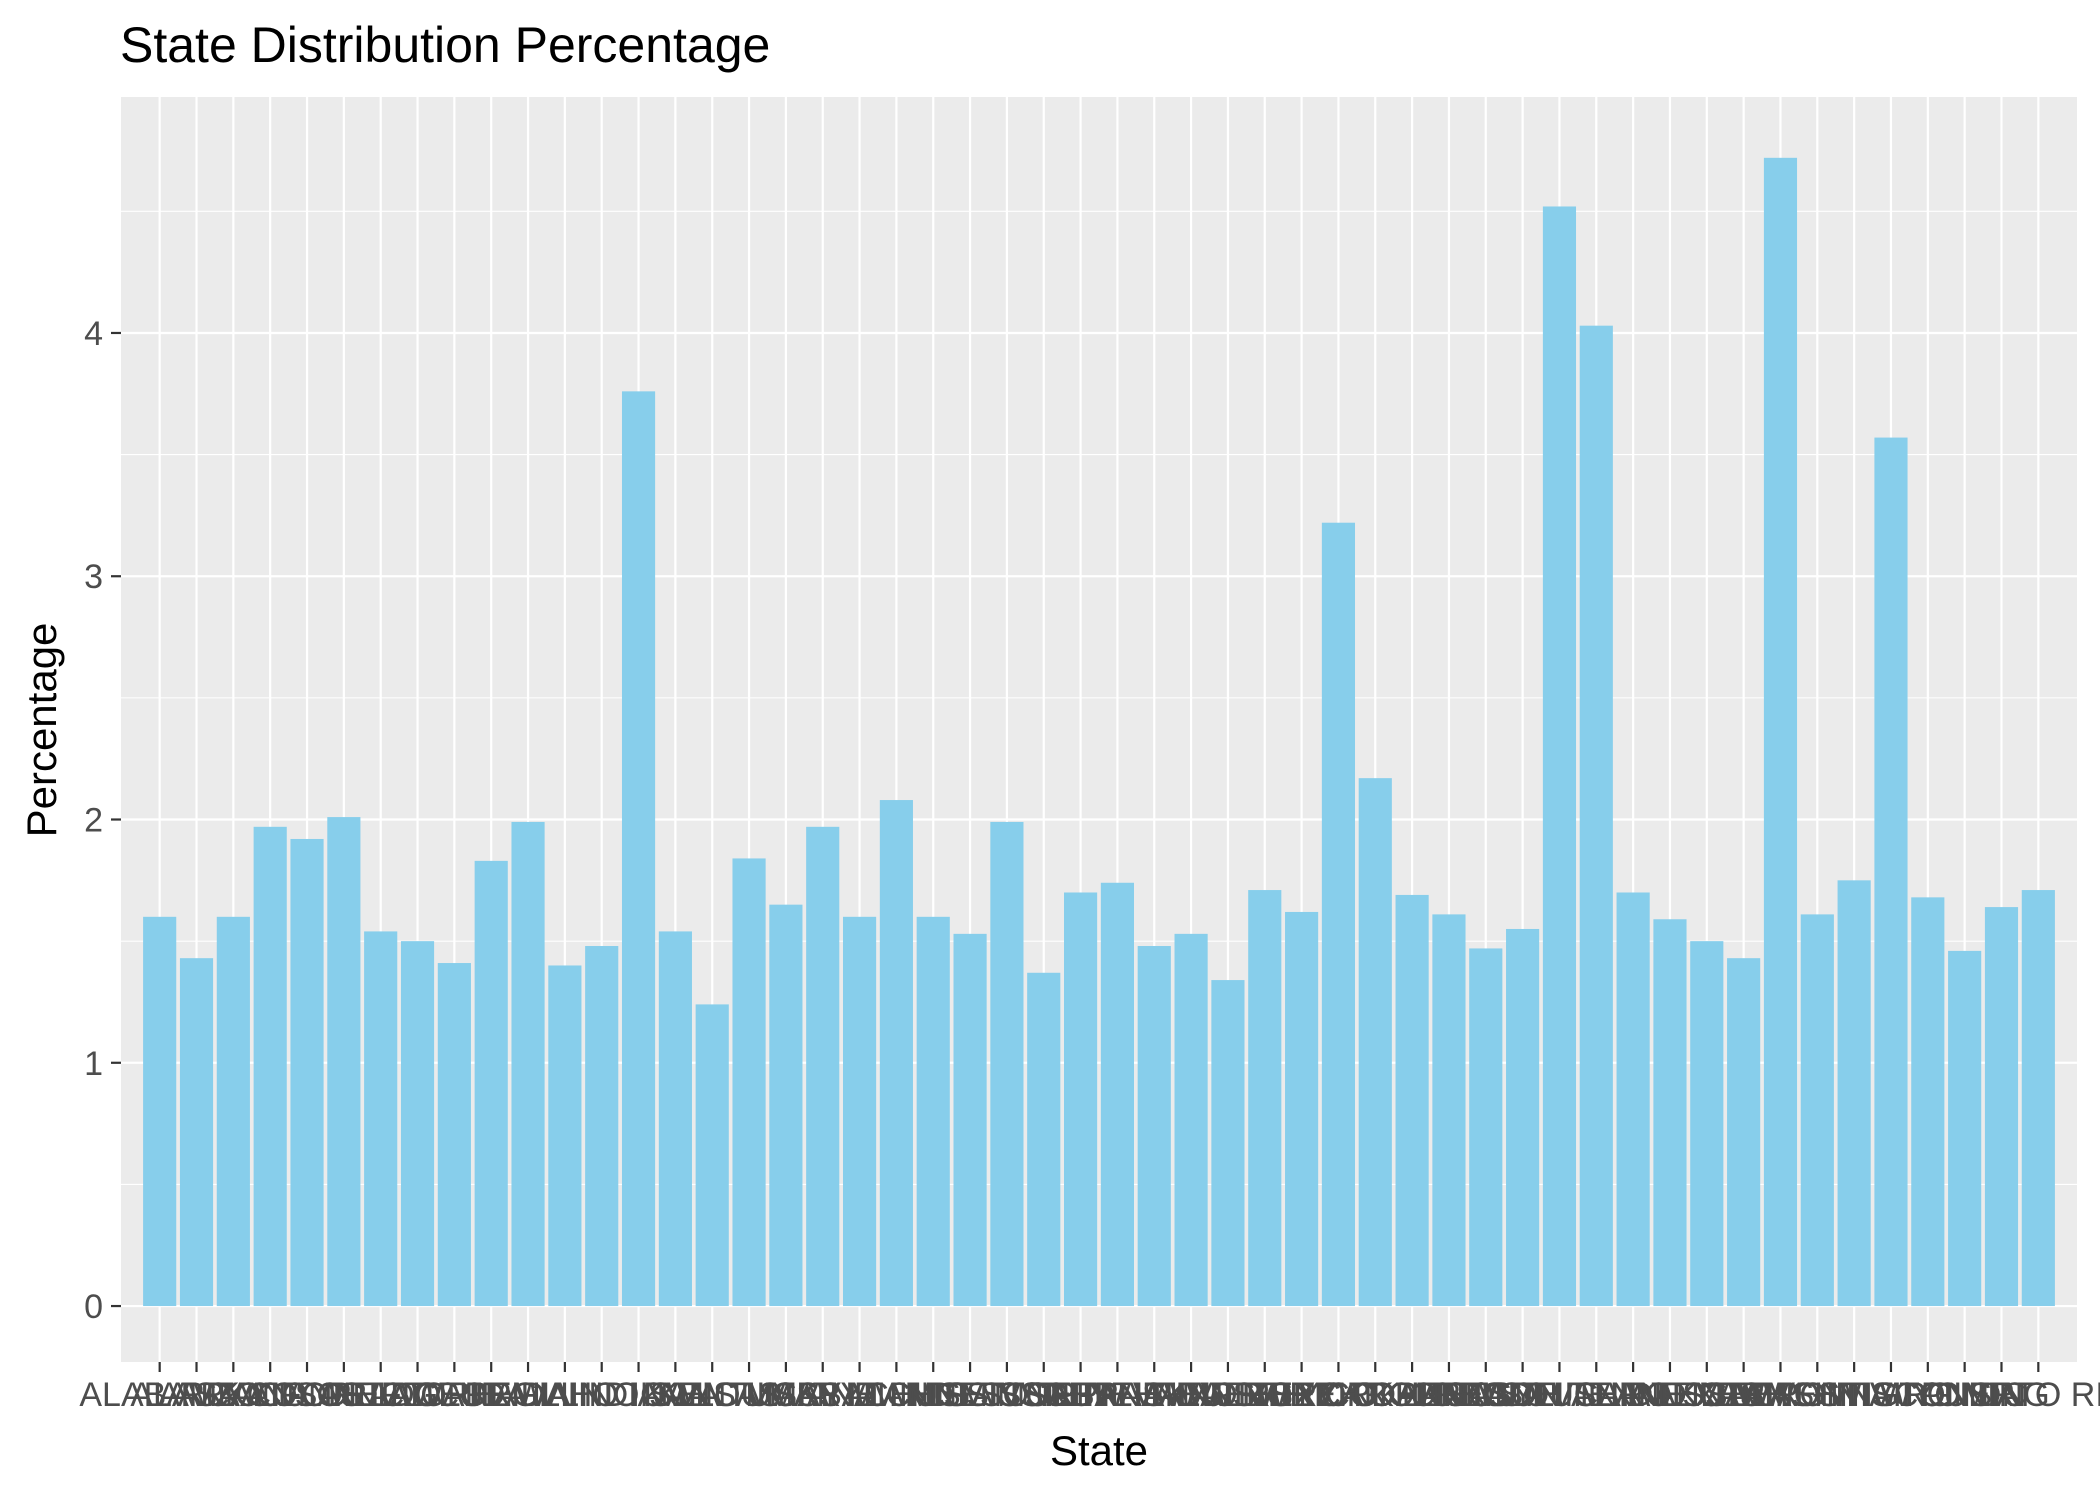 This screenshot has width=2100, height=1499. What do you see at coordinates (381, 1119) in the screenshot?
I see `bar-ct` at bounding box center [381, 1119].